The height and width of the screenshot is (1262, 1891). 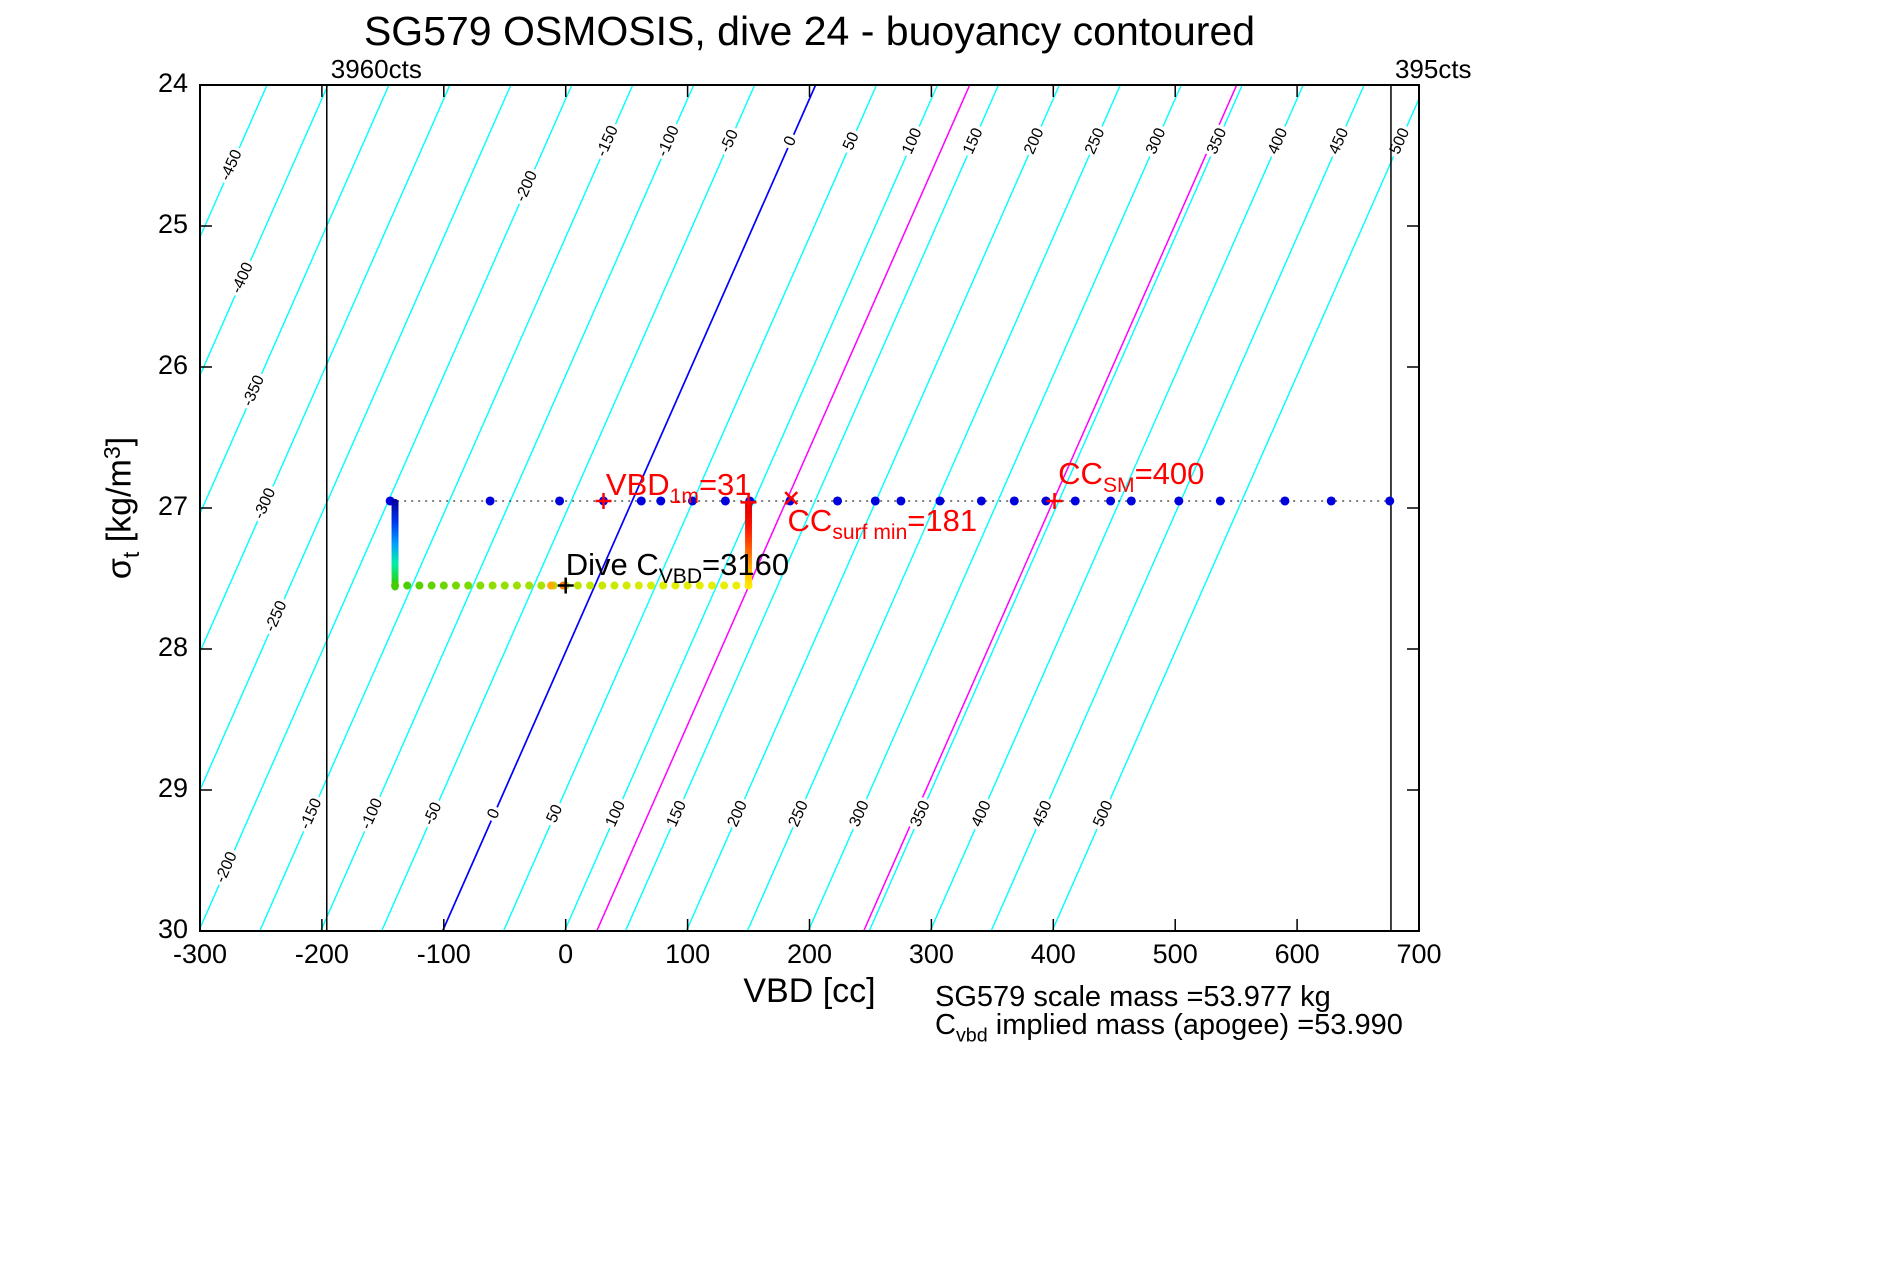 I want to click on contour-label: -200, so click(x=226, y=867).